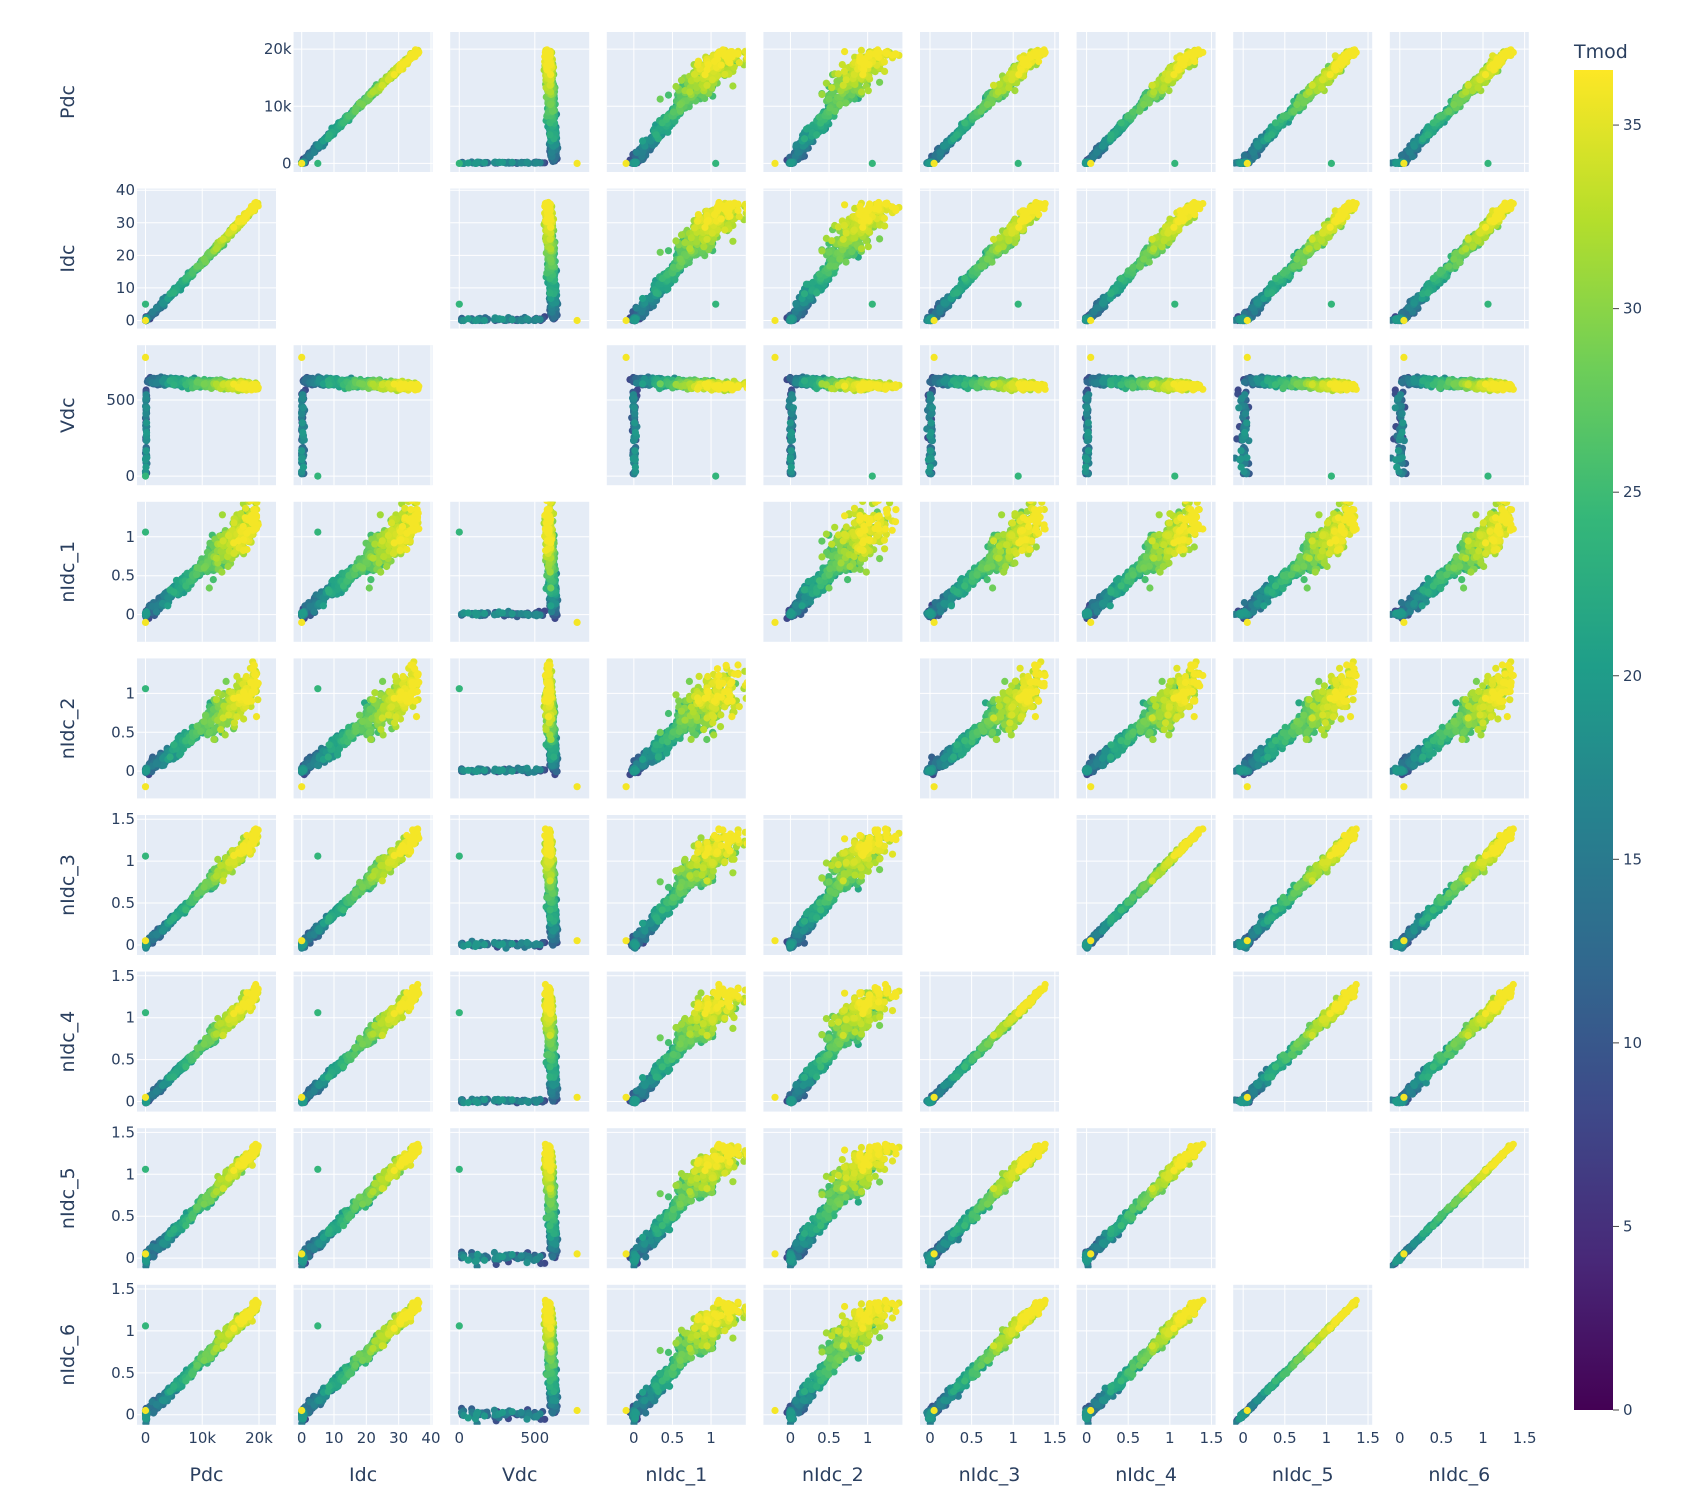 The image size is (1691, 1494). I want to click on panel-Pdc-vs-Vdc, so click(519, 102).